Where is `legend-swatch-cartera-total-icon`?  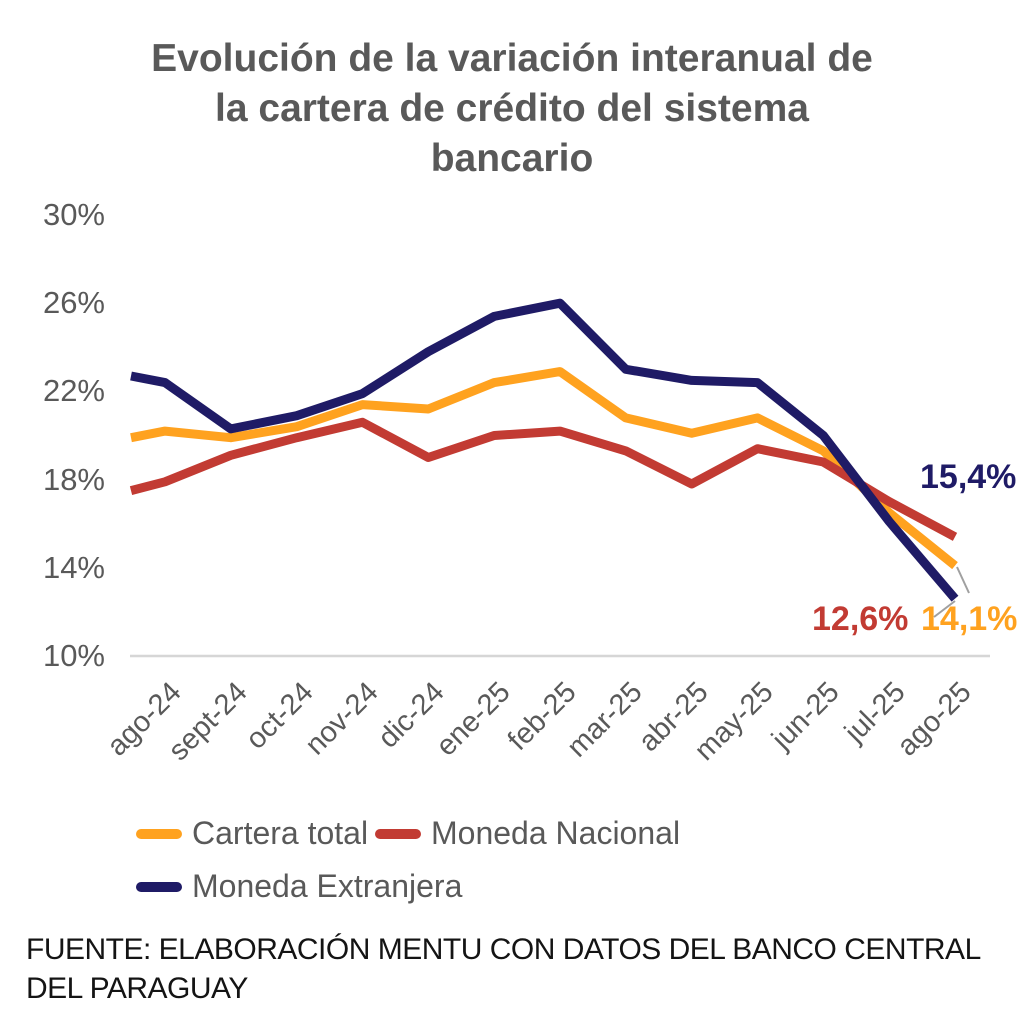 legend-swatch-cartera-total-icon is located at coordinates (159, 833).